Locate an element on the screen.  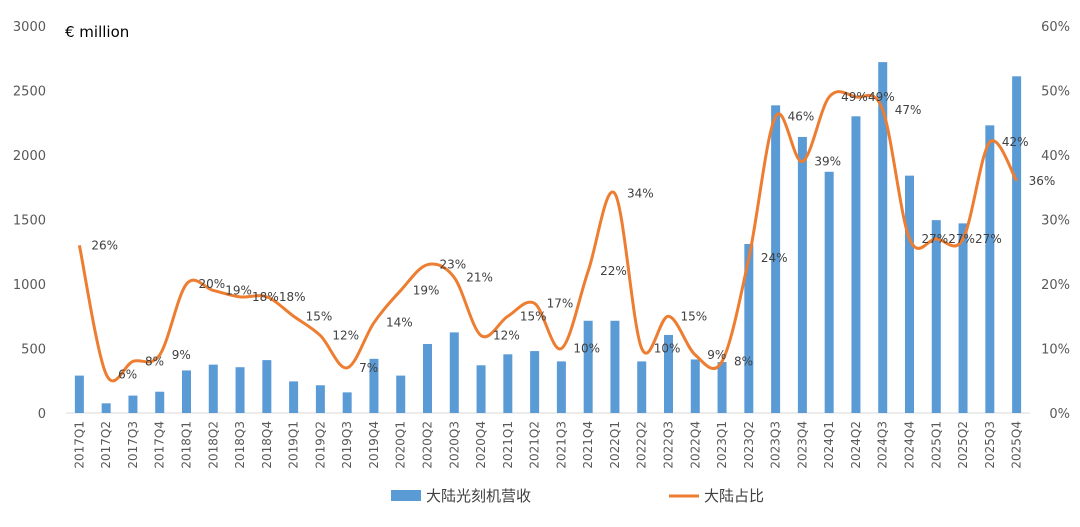
share-data-label: 14% is located at coordinates (399, 323).